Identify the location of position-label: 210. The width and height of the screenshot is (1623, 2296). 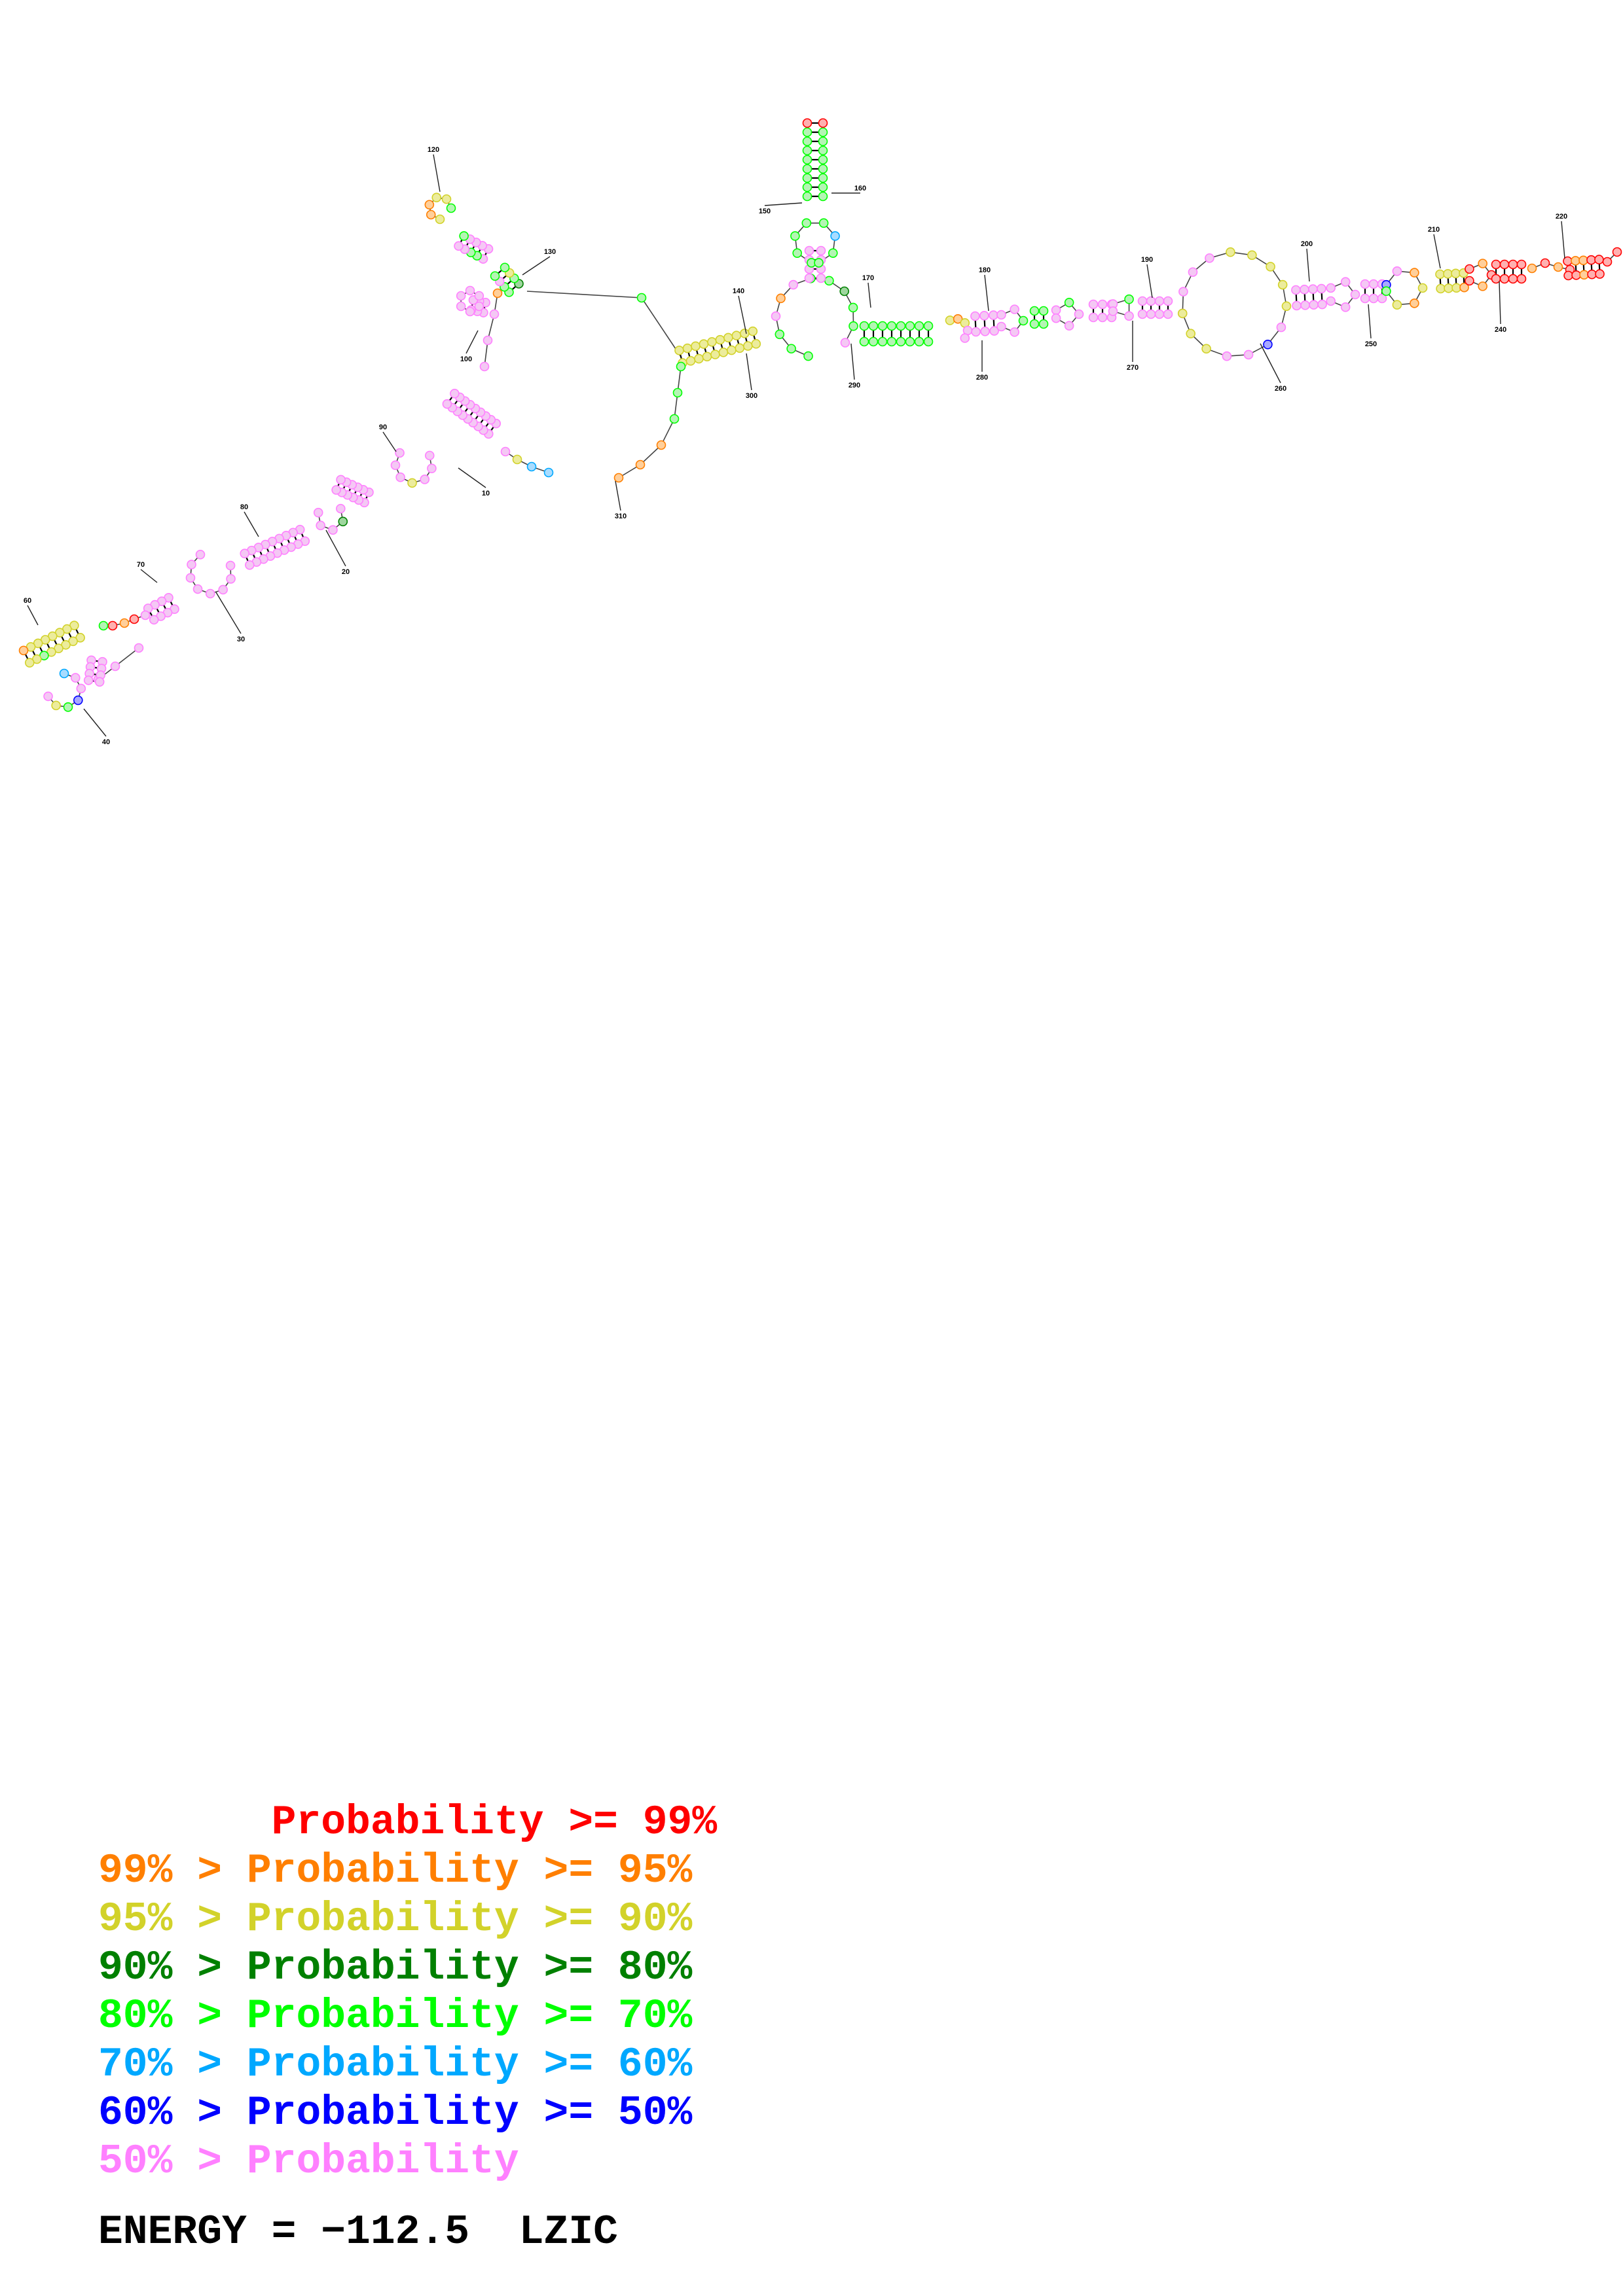
(1434, 230).